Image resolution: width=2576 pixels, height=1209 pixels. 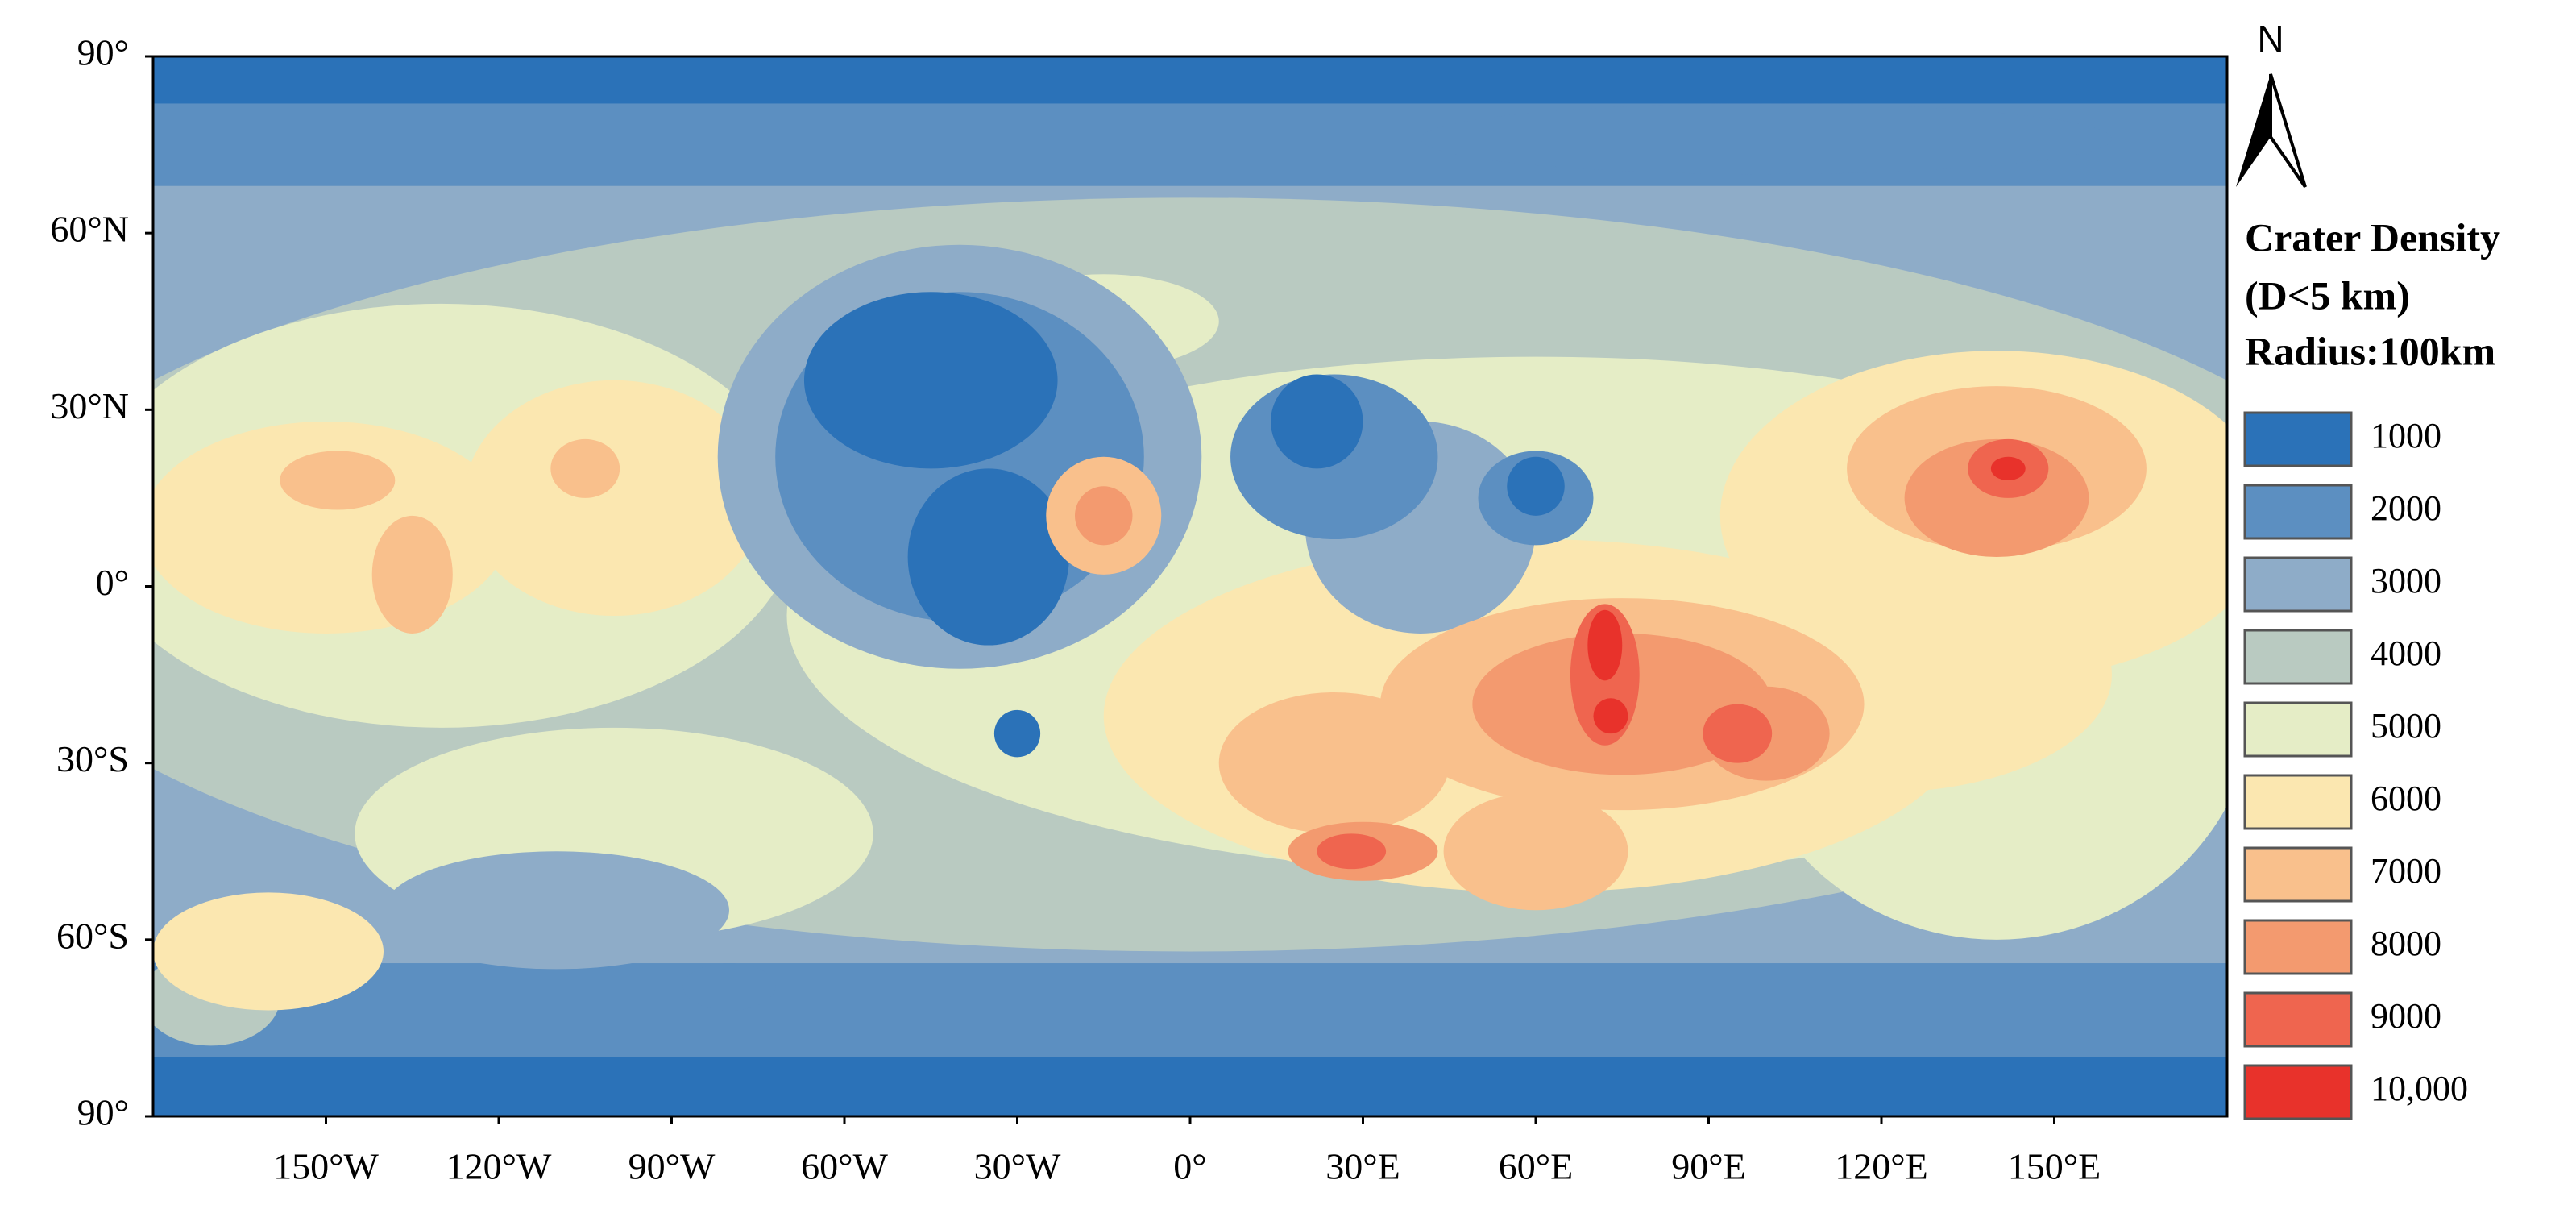 I want to click on x-tick-label: 60°E, so click(x=1536, y=1166).